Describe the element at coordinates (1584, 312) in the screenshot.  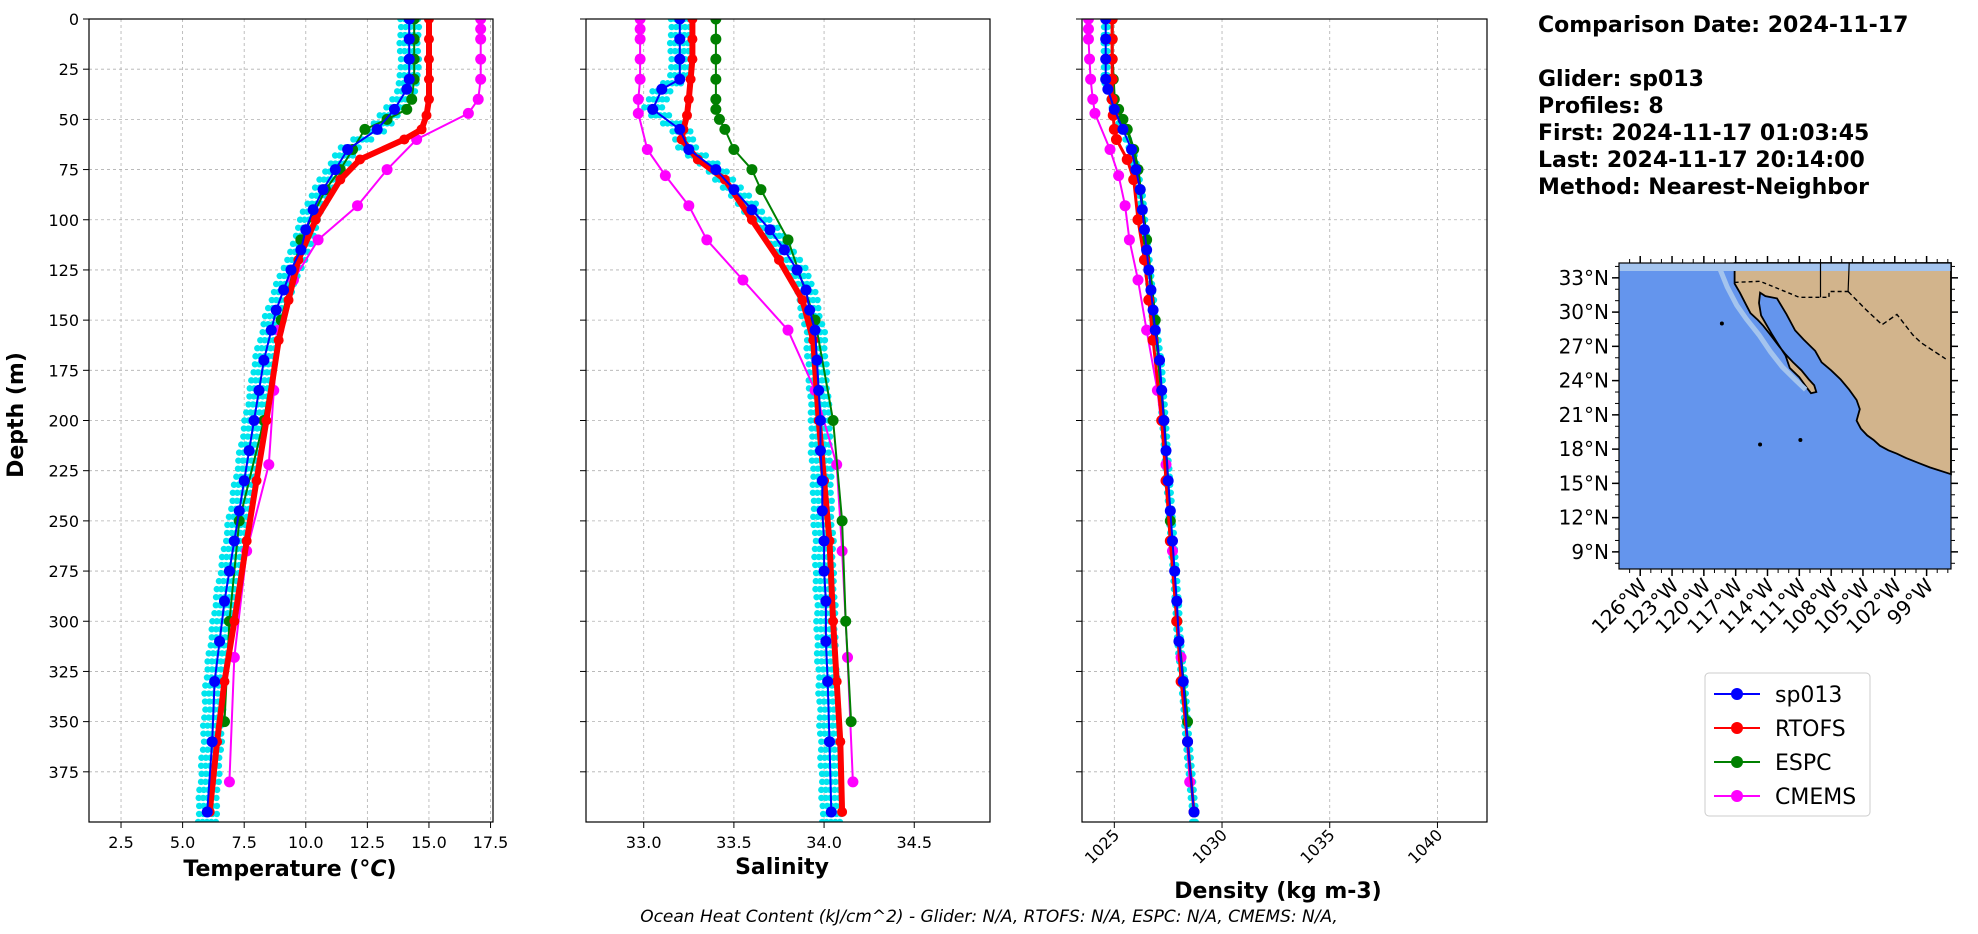
I see `lat-tick-label: 30°N` at that location.